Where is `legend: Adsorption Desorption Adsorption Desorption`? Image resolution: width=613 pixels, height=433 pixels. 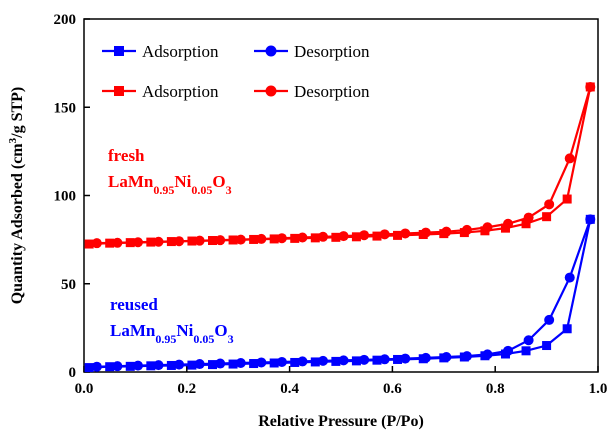
legend: Adsorption Desorption Adsorption Desorption is located at coordinates (236, 71).